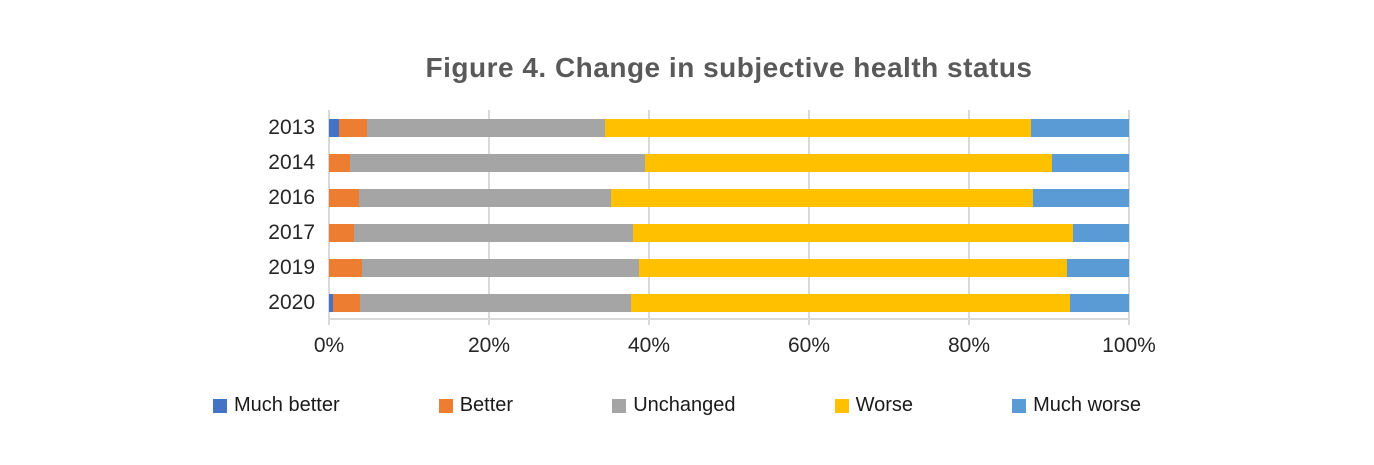 The image size is (1374, 465). What do you see at coordinates (1100, 232) in the screenshot?
I see `bar-segment-much-worse-2017` at bounding box center [1100, 232].